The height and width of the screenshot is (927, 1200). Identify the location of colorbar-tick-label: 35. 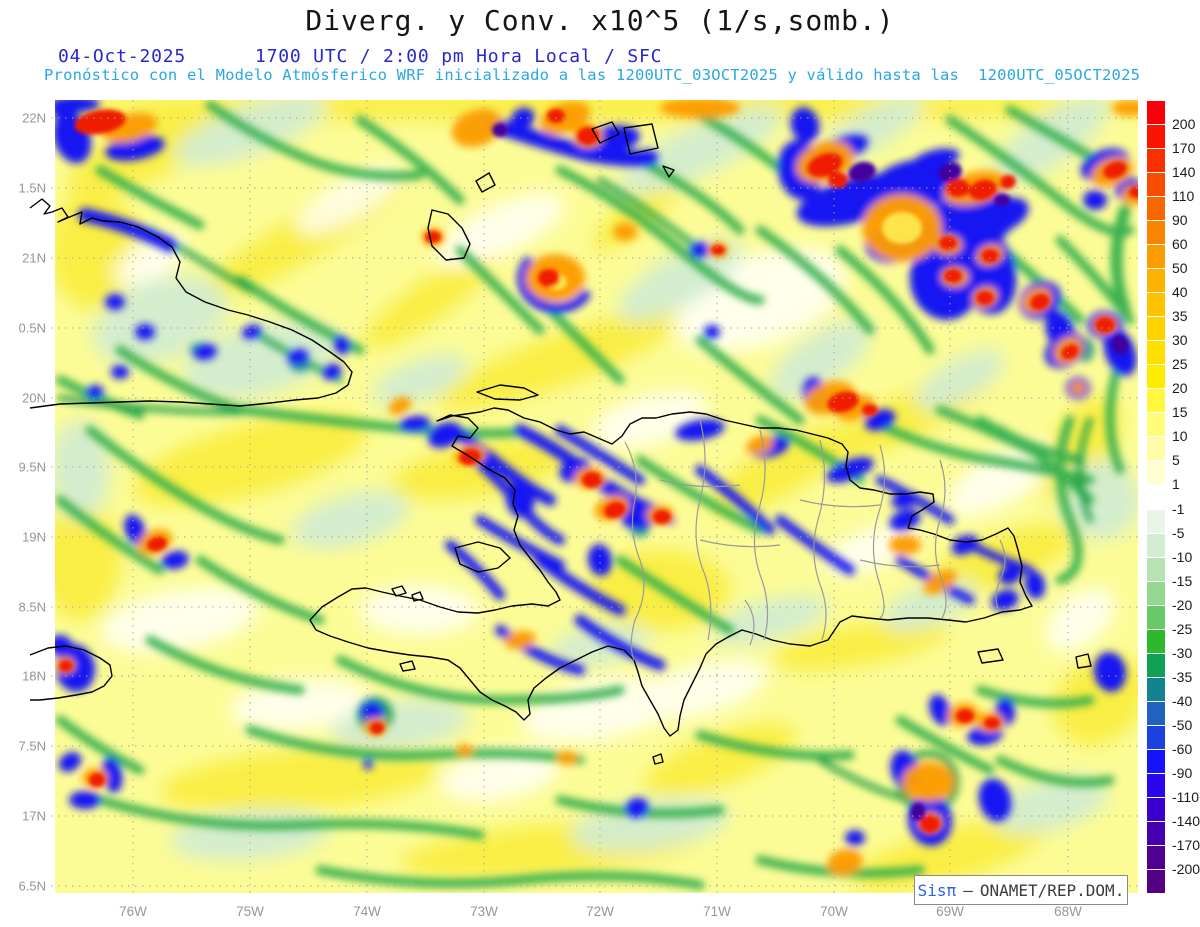
(1180, 316).